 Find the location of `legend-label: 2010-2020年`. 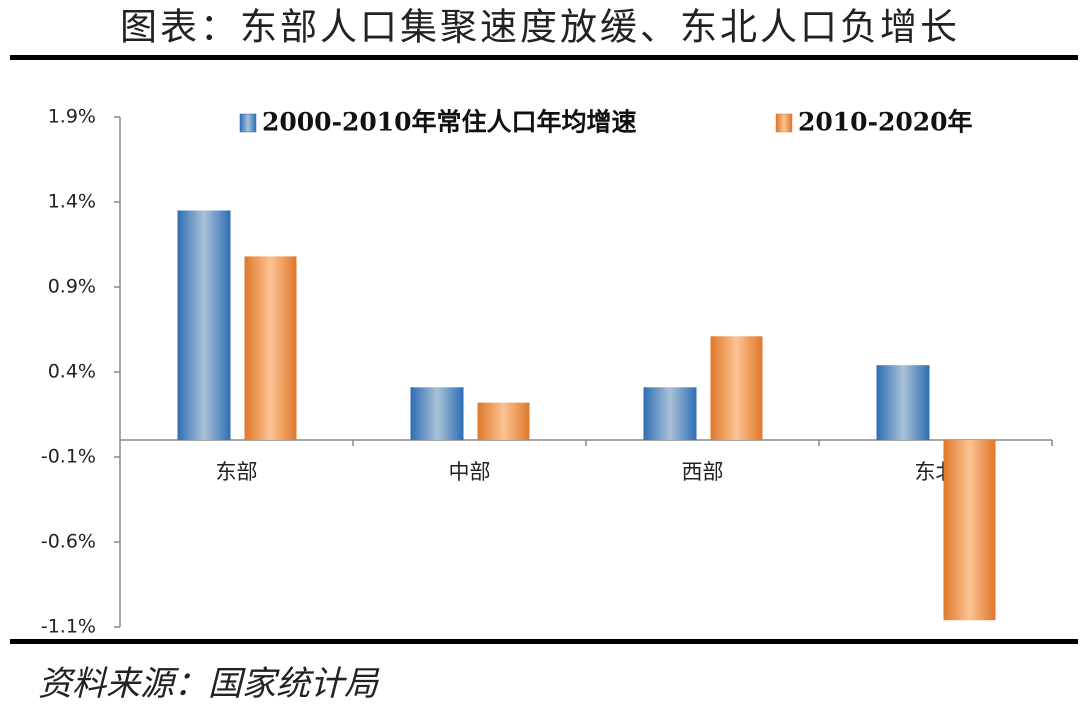

legend-label: 2010-2020年 is located at coordinates (885, 122).